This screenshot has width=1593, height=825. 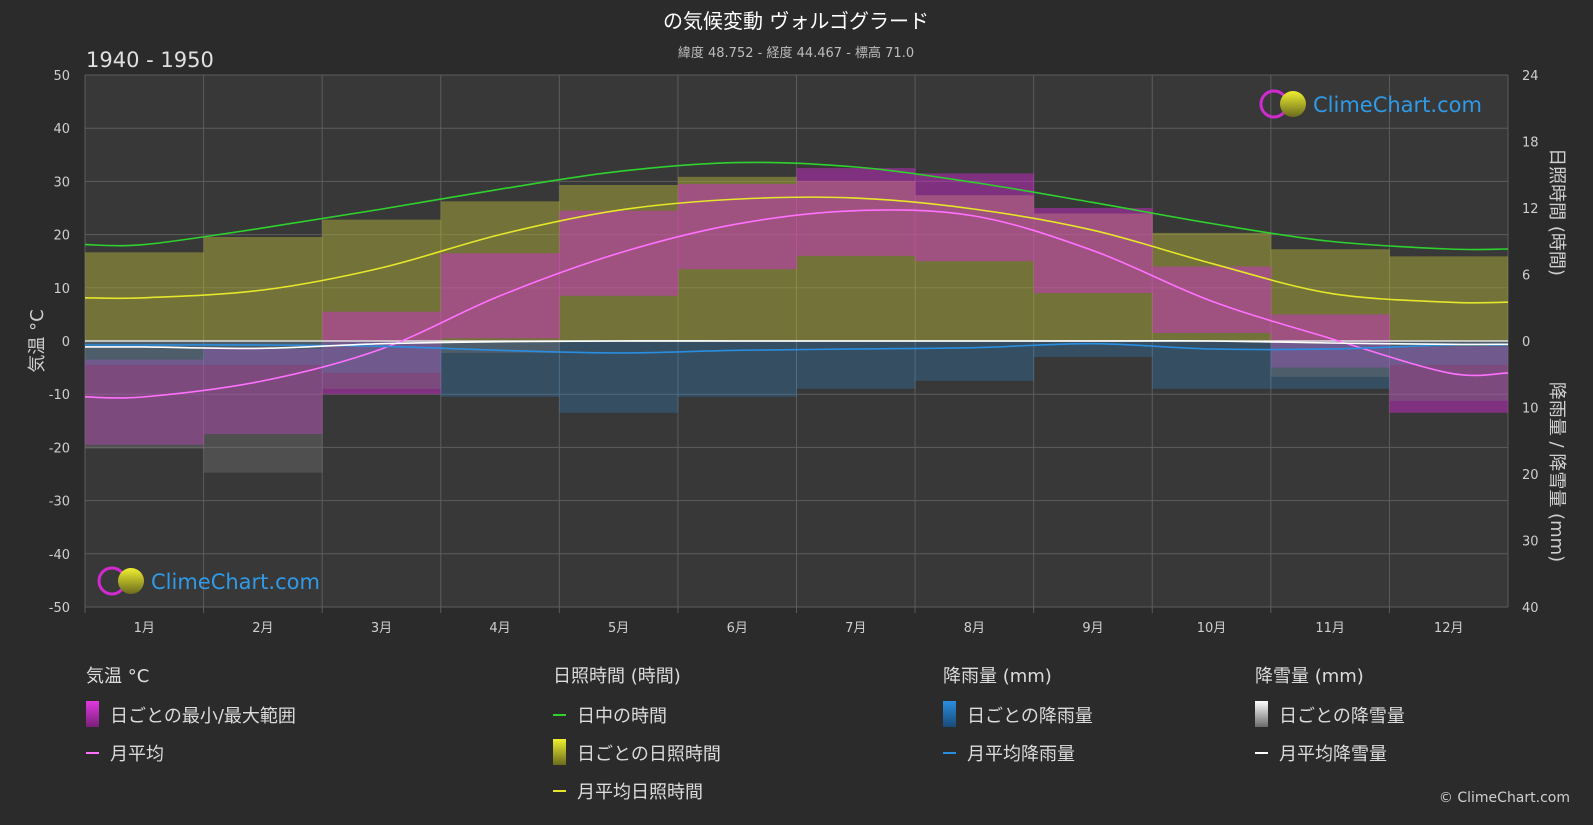 What do you see at coordinates (150, 60) in the screenshot?
I see `period-label: 1940 - 1950` at bounding box center [150, 60].